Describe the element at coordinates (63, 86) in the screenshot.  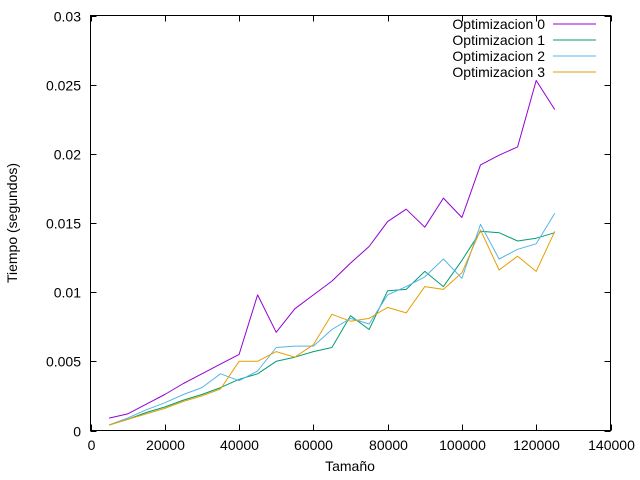
I see `y-tick-label: 0.025` at that location.